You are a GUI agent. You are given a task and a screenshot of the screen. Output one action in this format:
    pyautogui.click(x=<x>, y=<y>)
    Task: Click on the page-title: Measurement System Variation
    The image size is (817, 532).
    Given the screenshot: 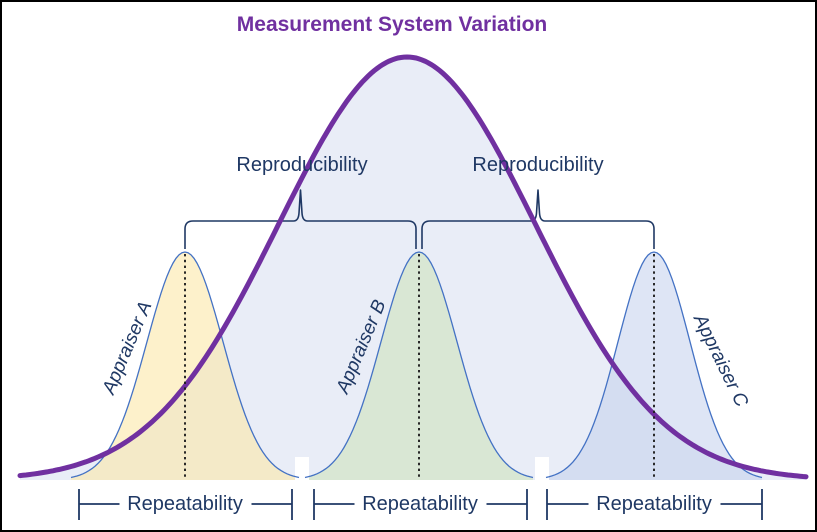 What is the action you would take?
    pyautogui.click(x=392, y=24)
    